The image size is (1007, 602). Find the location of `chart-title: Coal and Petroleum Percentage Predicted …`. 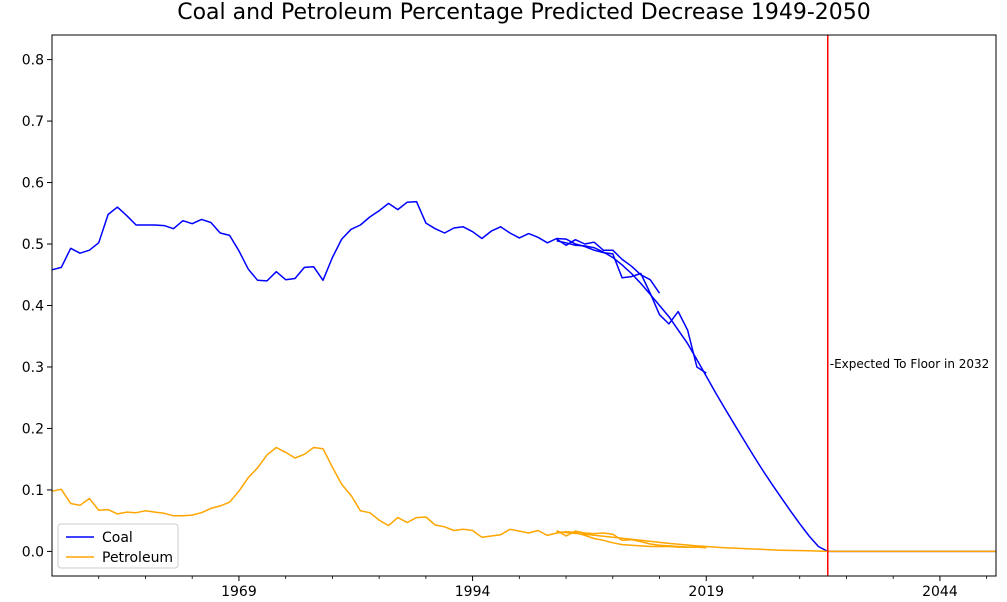

chart-title: Coal and Petroleum Percentage Predicted … is located at coordinates (524, 12).